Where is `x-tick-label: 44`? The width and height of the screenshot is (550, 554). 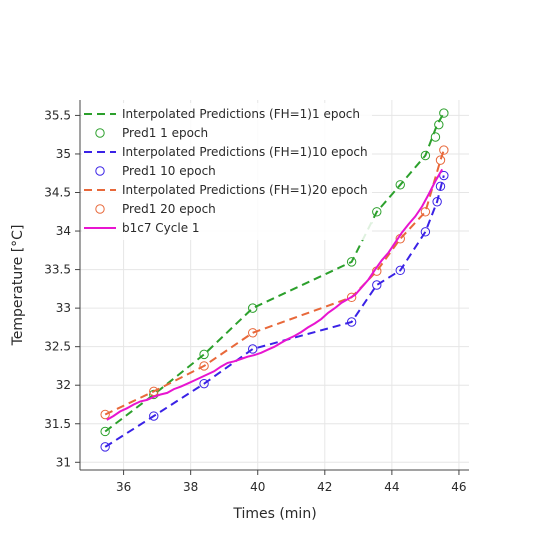
x-tick-label: 44 is located at coordinates (391, 487).